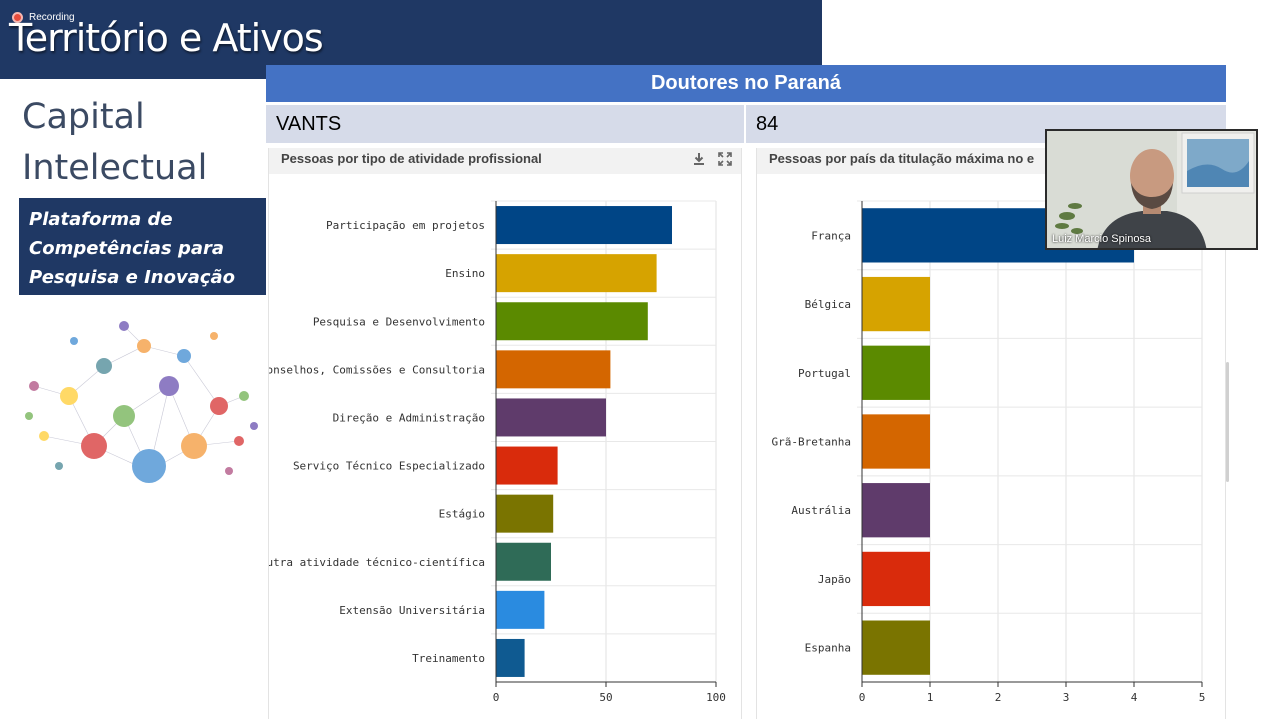  Describe the element at coordinates (1227, 422) in the screenshot. I see `scrollbar-thumb` at that location.